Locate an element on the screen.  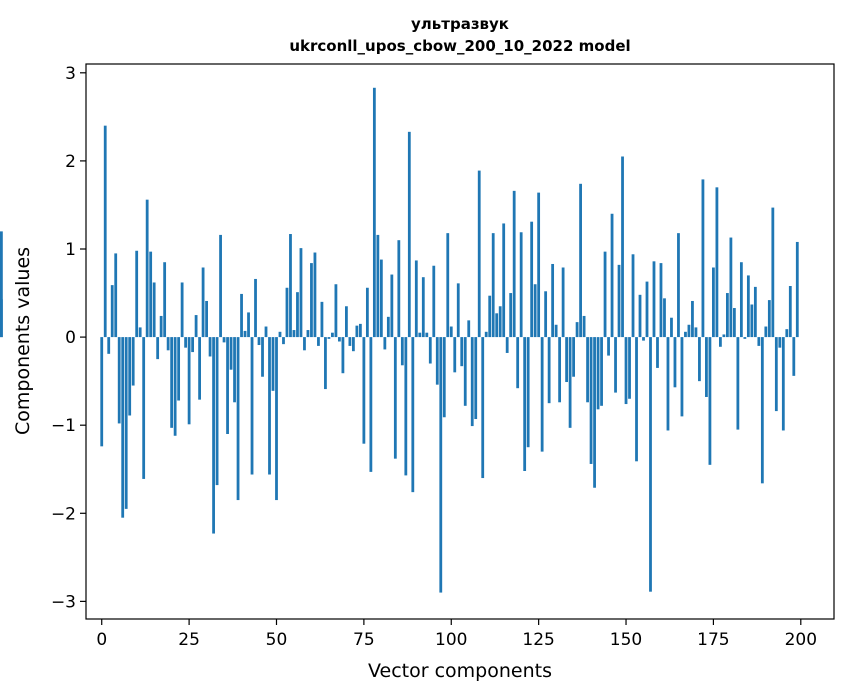
x-tick-label: 200 is located at coordinates (801, 640).